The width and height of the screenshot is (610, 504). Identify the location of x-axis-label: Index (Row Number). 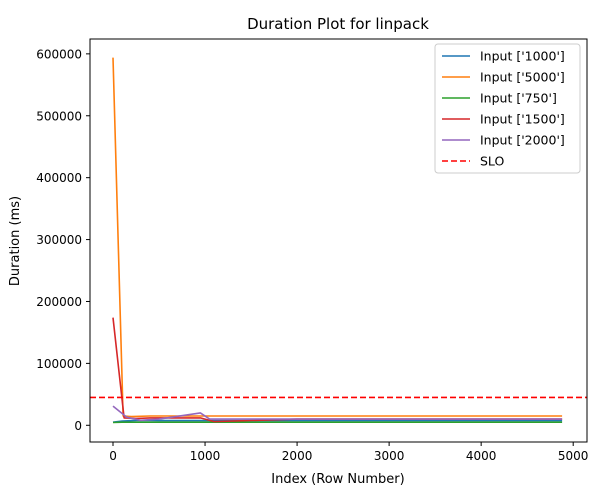
(337, 479).